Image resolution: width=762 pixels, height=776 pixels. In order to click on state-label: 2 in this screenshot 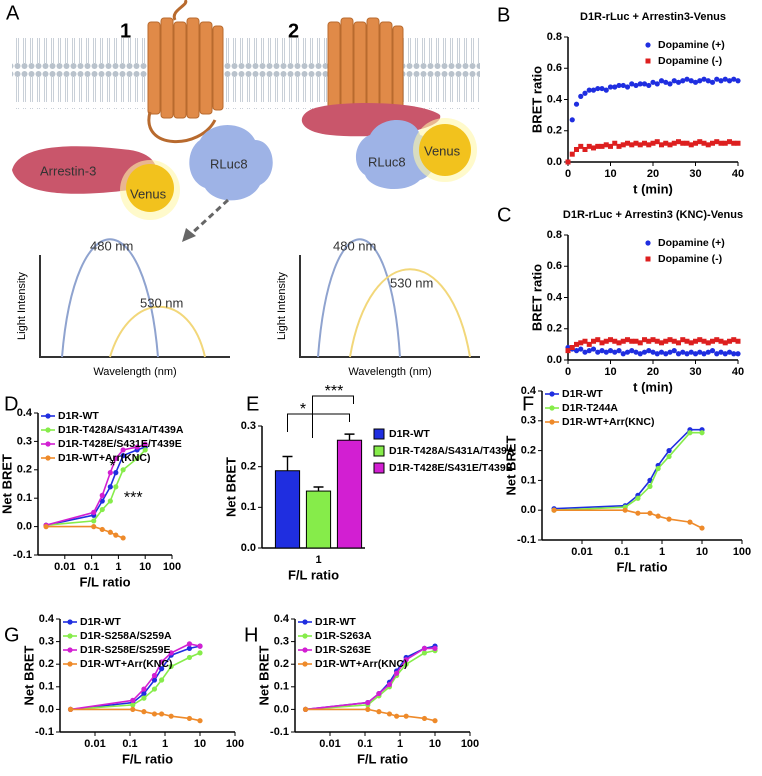, I will do `click(293, 31)`.